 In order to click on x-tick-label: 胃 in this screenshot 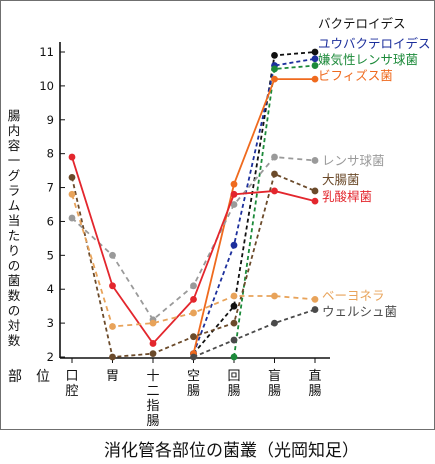, I will do `click(112, 376)`.